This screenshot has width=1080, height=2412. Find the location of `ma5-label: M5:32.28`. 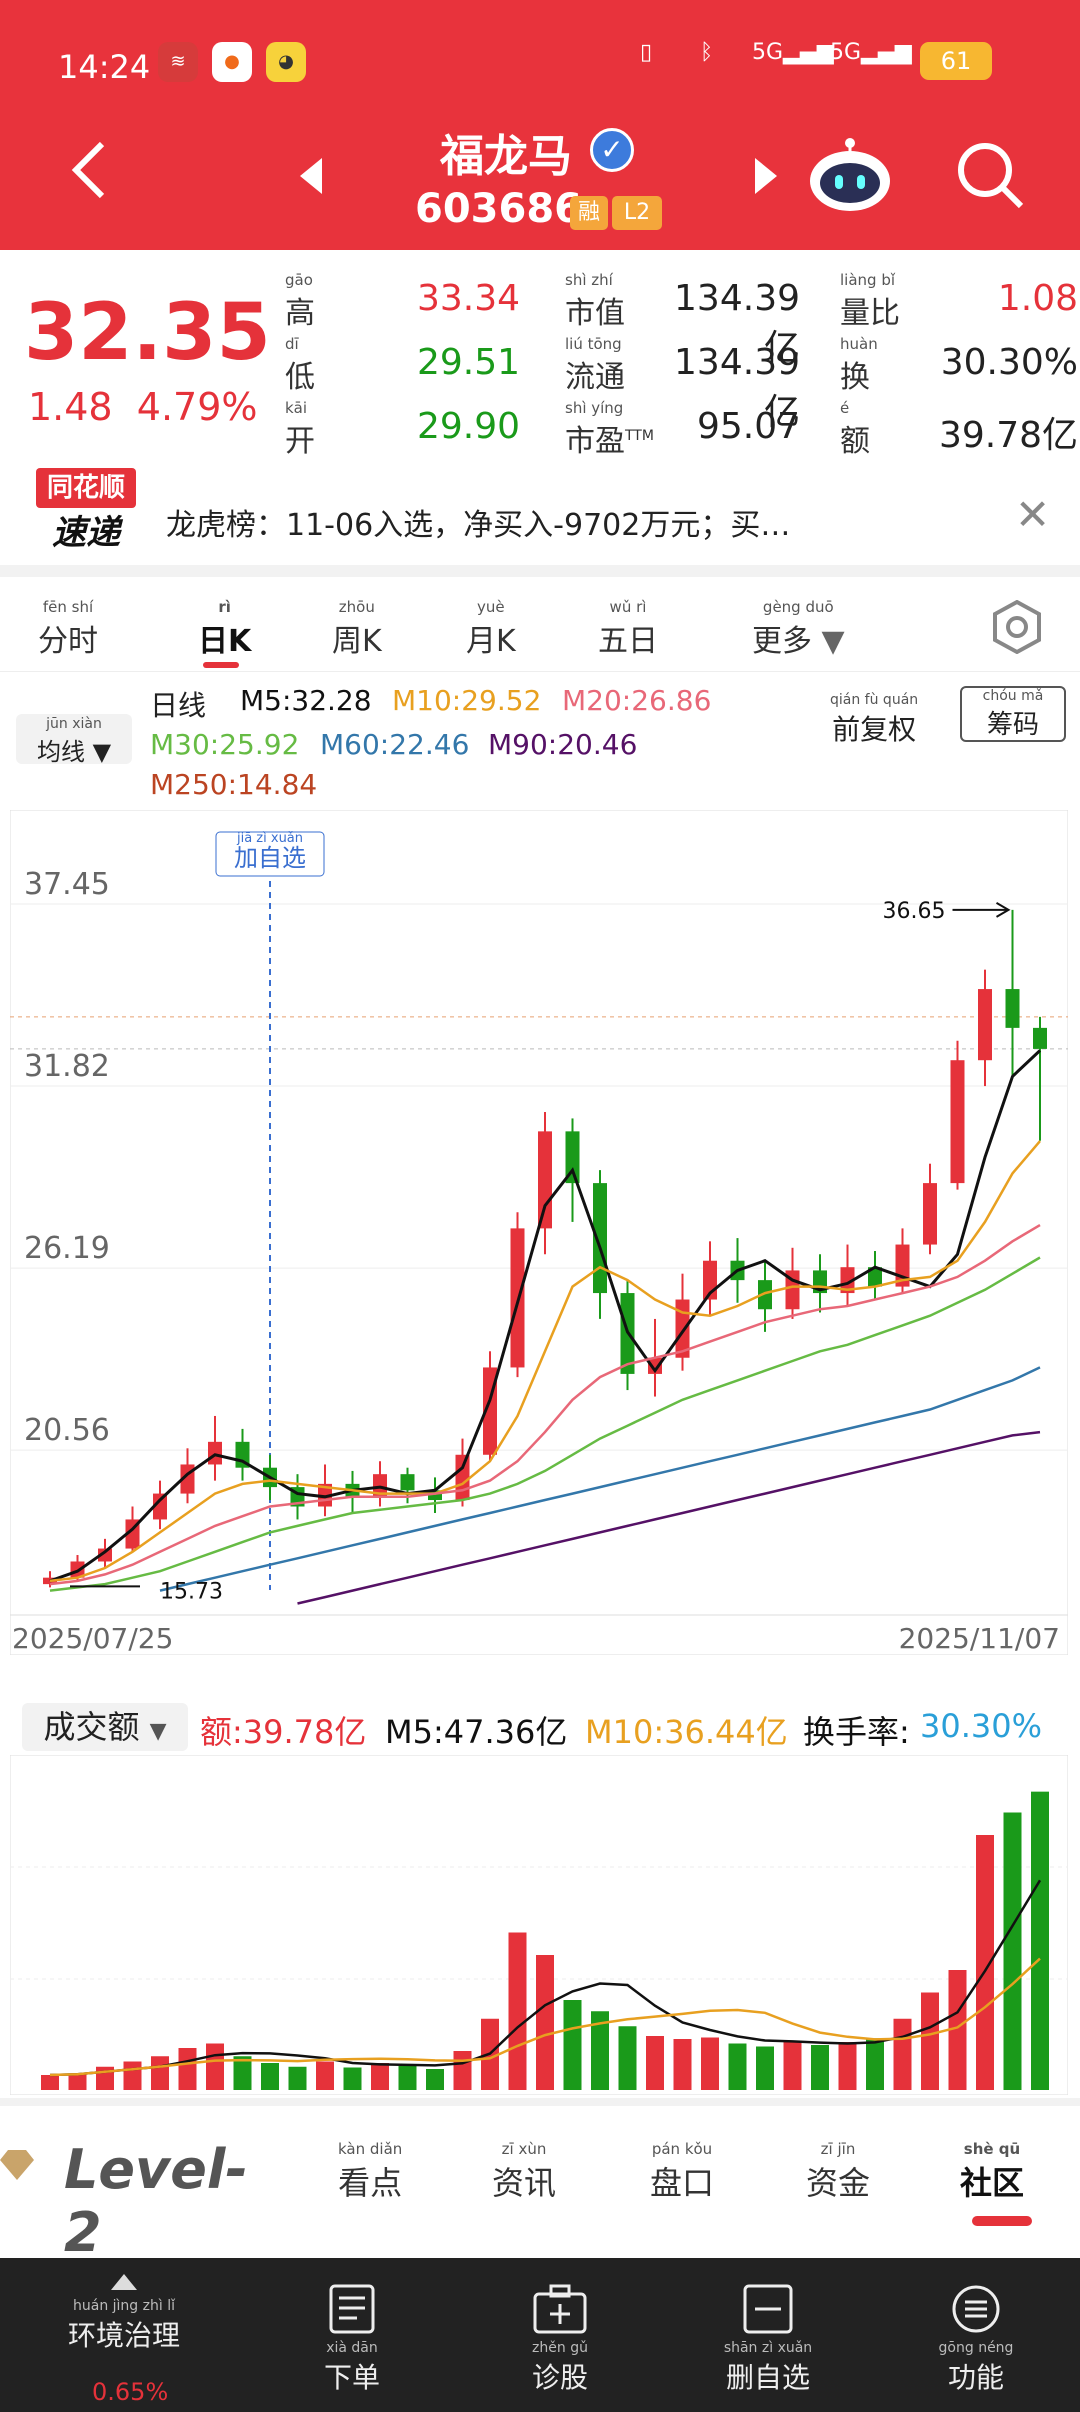

ma5-label: M5:32.28 is located at coordinates (306, 700).